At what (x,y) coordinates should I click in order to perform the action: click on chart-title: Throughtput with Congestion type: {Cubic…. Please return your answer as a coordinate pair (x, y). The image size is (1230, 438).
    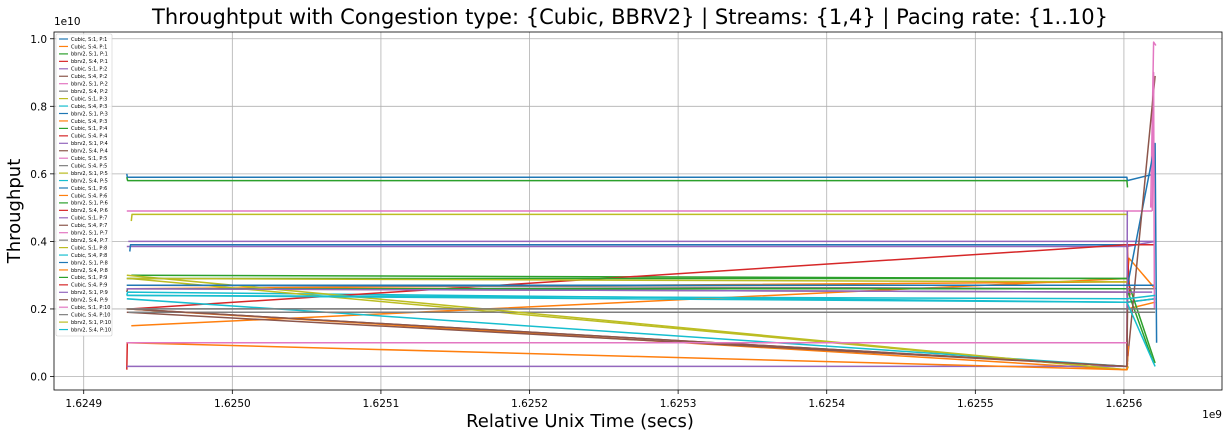
    Looking at the image, I should click on (629, 17).